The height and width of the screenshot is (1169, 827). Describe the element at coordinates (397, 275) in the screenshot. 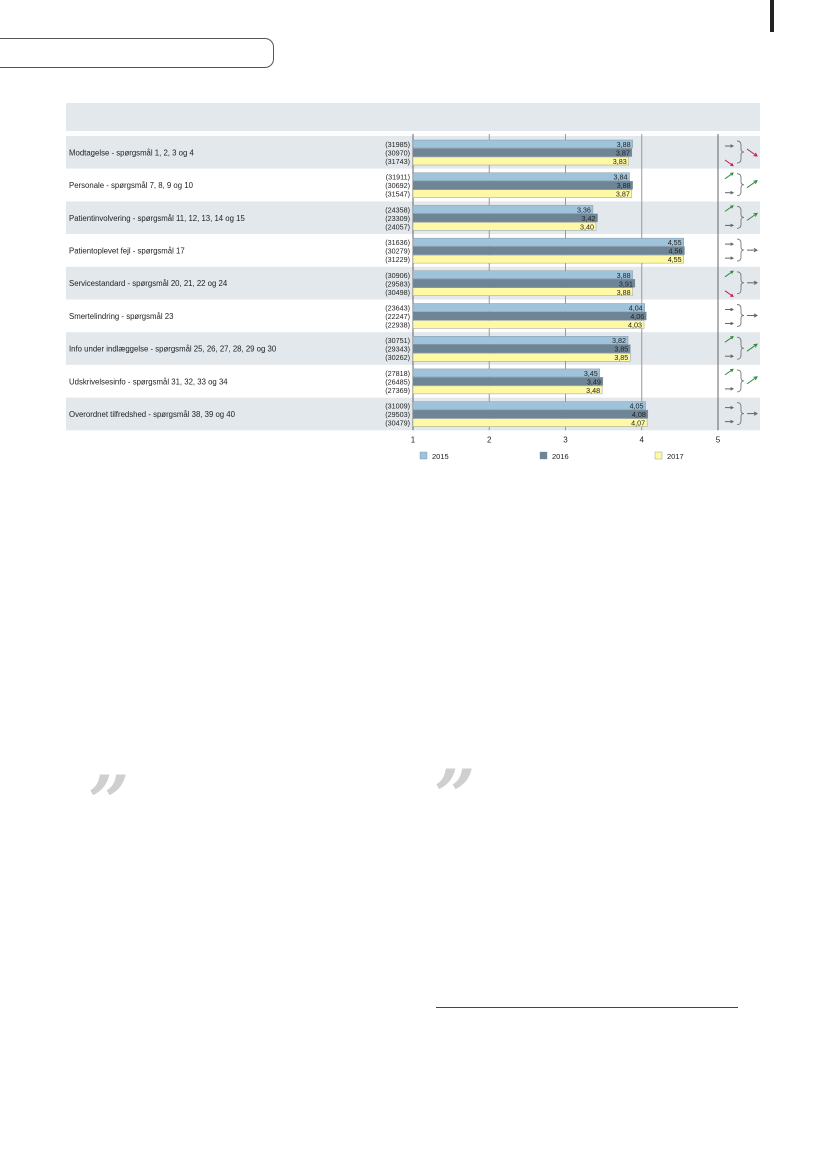

I see `respondent-count: (30906)` at that location.